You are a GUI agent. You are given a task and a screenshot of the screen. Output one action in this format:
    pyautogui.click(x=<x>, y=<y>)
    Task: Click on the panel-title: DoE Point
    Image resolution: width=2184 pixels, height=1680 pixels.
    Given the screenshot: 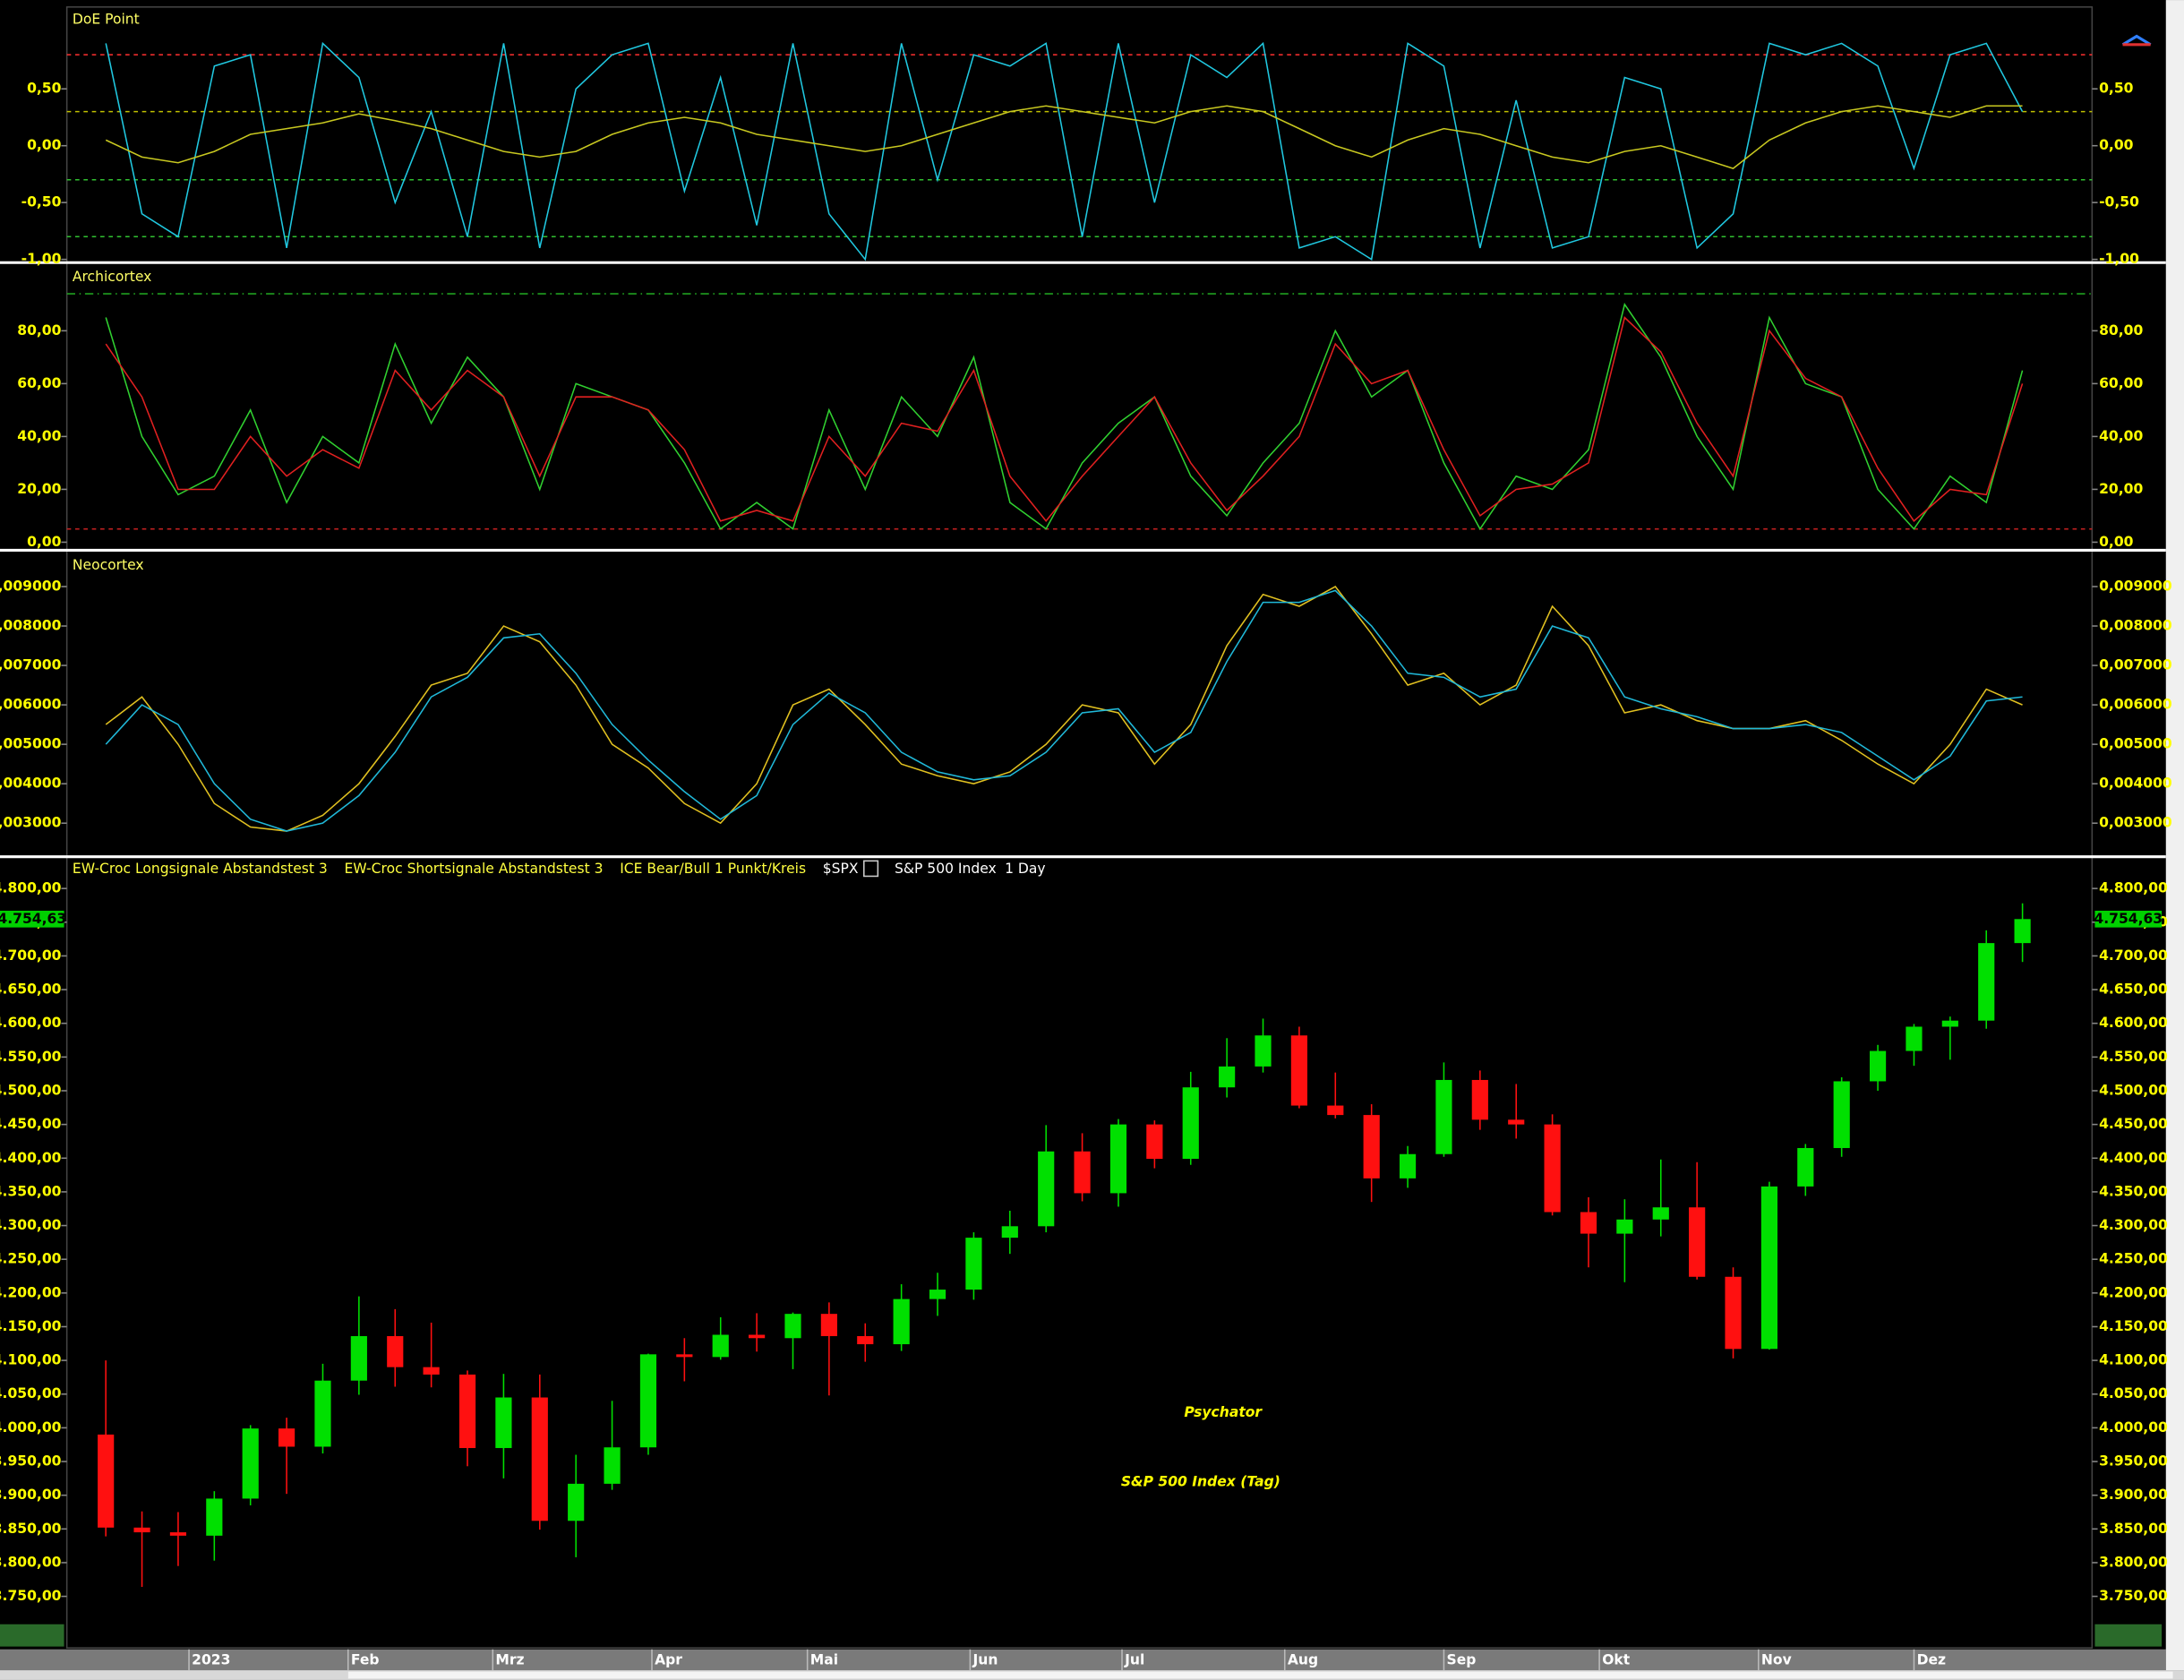 What is the action you would take?
    pyautogui.click(x=106, y=19)
    